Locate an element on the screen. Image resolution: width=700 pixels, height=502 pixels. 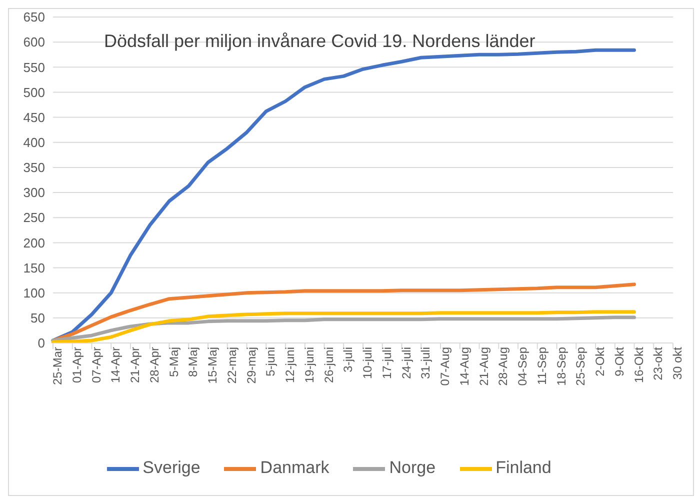
x-tick-label: 17-juli is located at coordinates (387, 363).